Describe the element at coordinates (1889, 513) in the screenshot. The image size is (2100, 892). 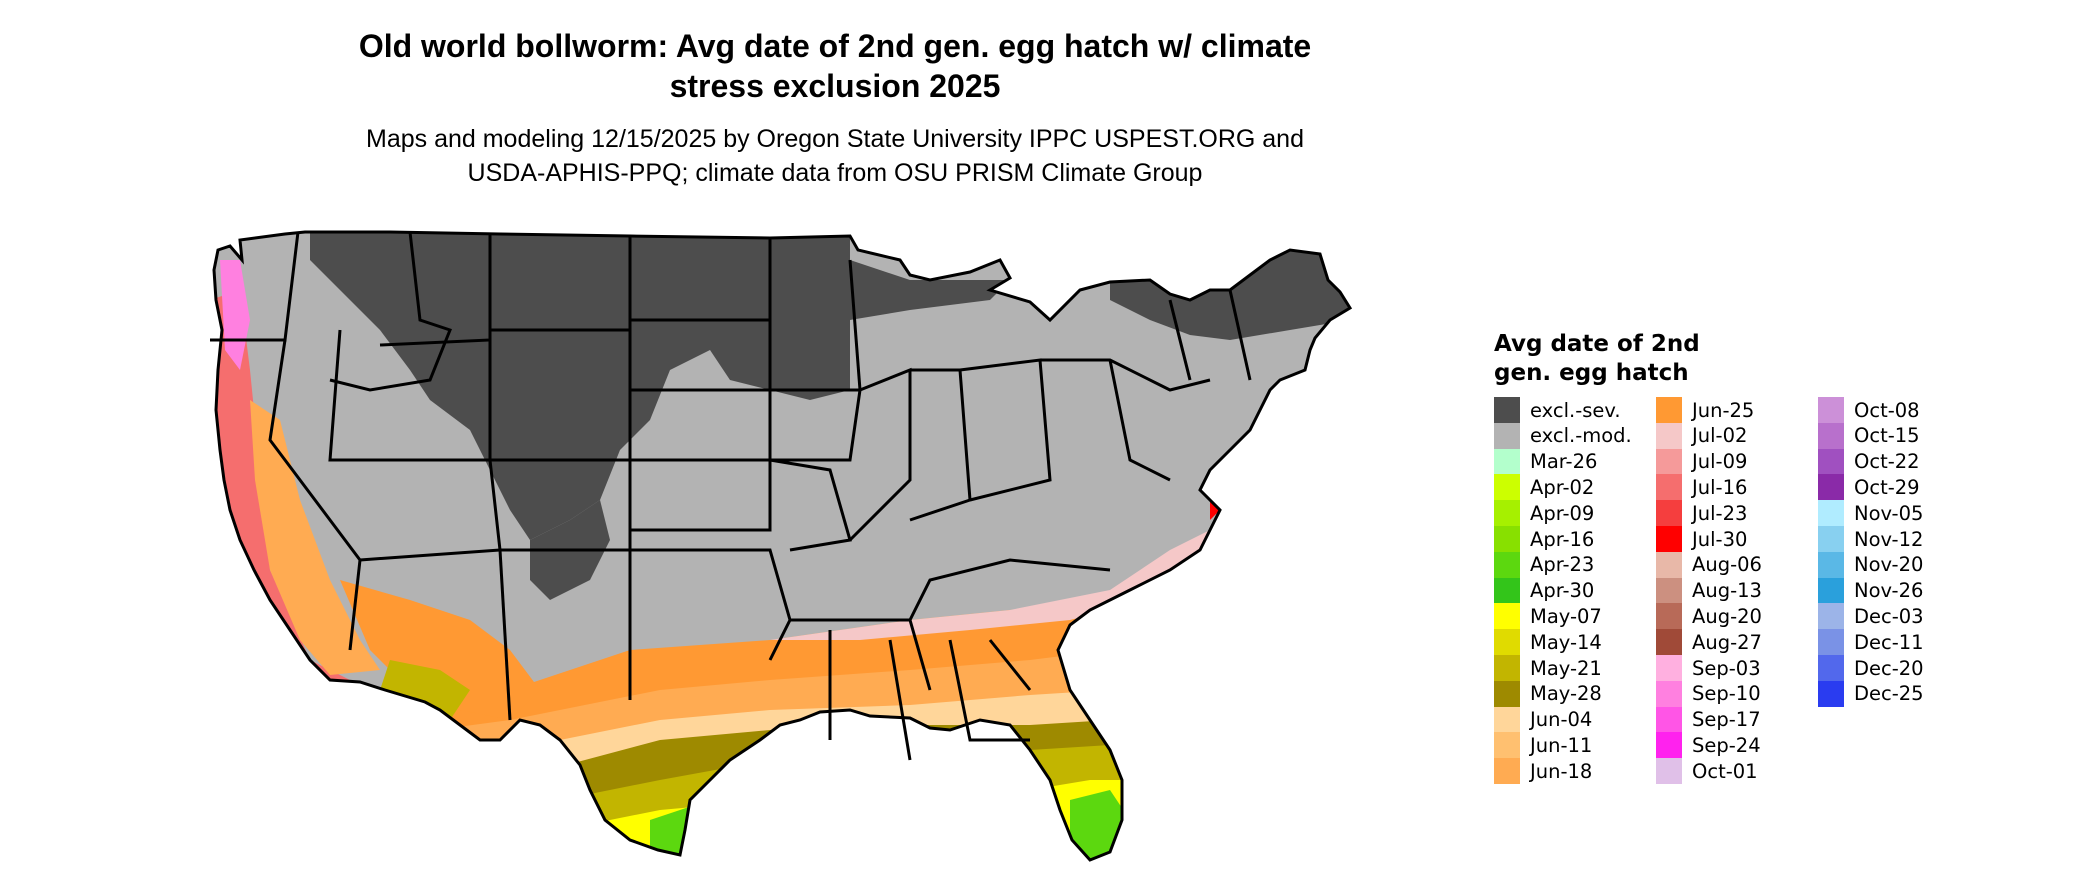
I see `legend-label: Nov-05` at that location.